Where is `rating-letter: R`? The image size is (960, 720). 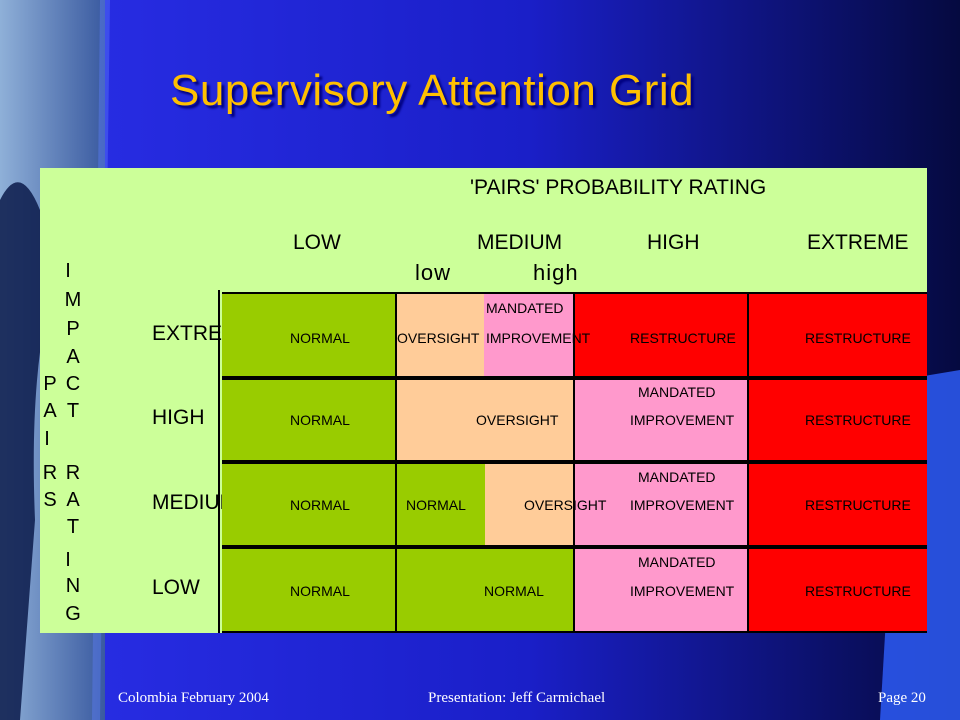
rating-letter: R is located at coordinates (73, 473).